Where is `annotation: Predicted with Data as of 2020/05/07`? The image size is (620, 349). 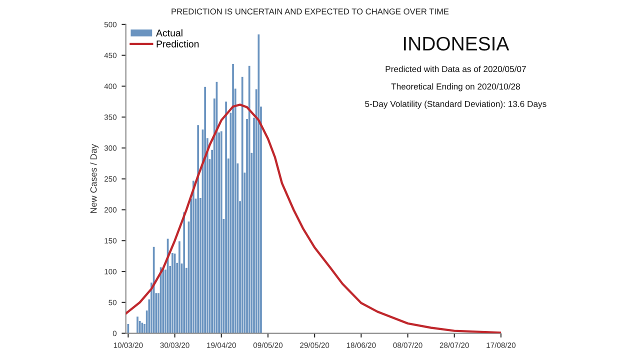 annotation: Predicted with Data as of 2020/05/07 is located at coordinates (456, 69).